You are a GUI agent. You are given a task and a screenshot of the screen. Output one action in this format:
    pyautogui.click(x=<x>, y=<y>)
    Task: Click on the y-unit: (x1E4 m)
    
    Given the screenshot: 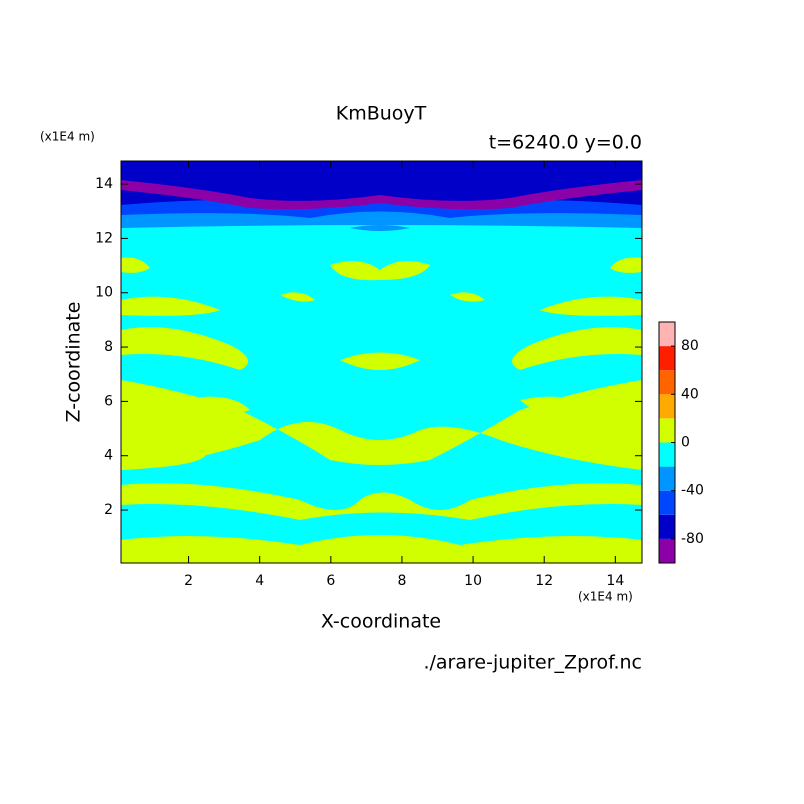 What is the action you would take?
    pyautogui.click(x=67, y=137)
    